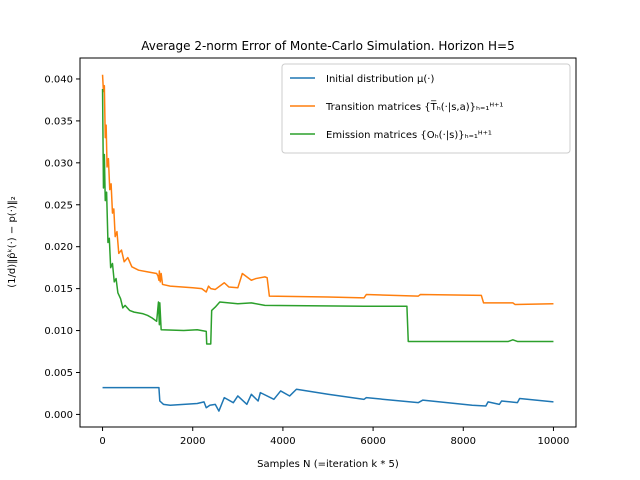  What do you see at coordinates (58, 415) in the screenshot?
I see `y-tick-label: 0.000` at bounding box center [58, 415].